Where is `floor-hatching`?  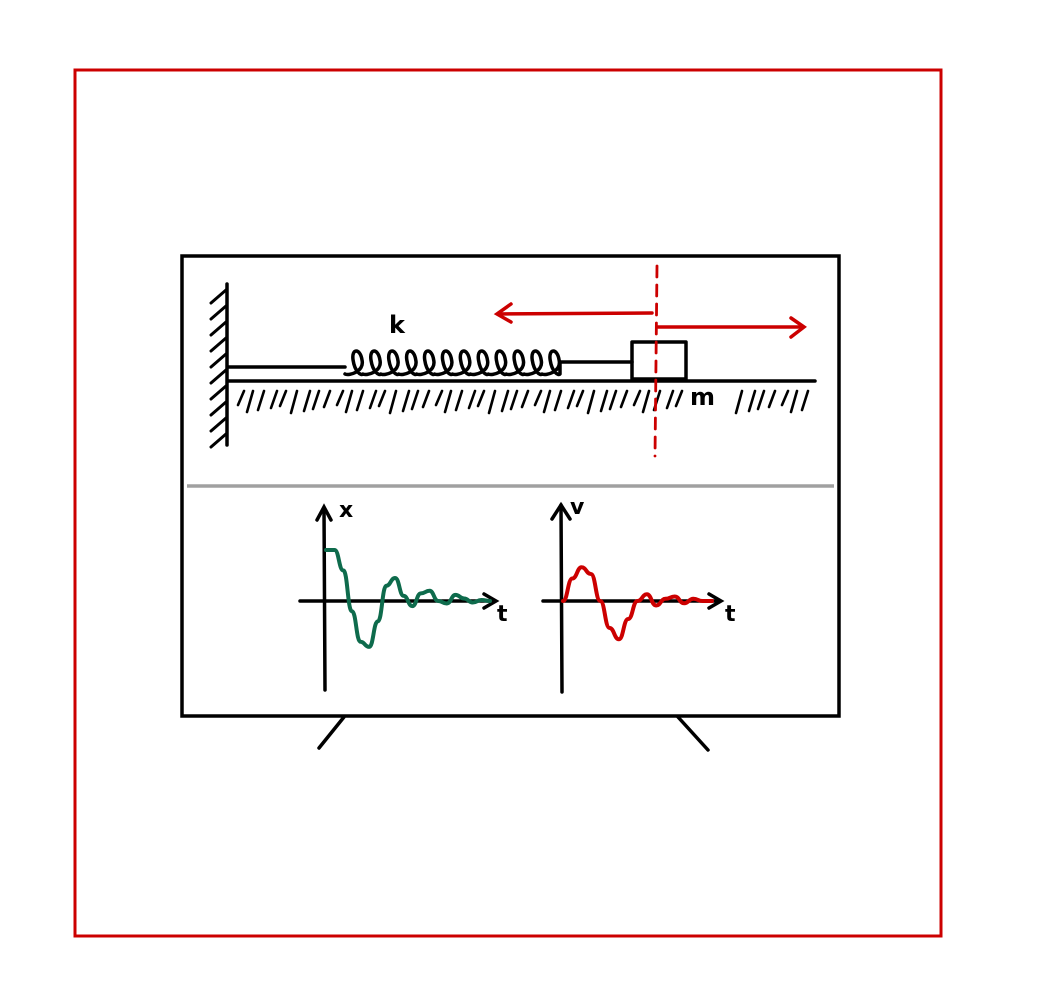
floor-hatching is located at coordinates (523, 402).